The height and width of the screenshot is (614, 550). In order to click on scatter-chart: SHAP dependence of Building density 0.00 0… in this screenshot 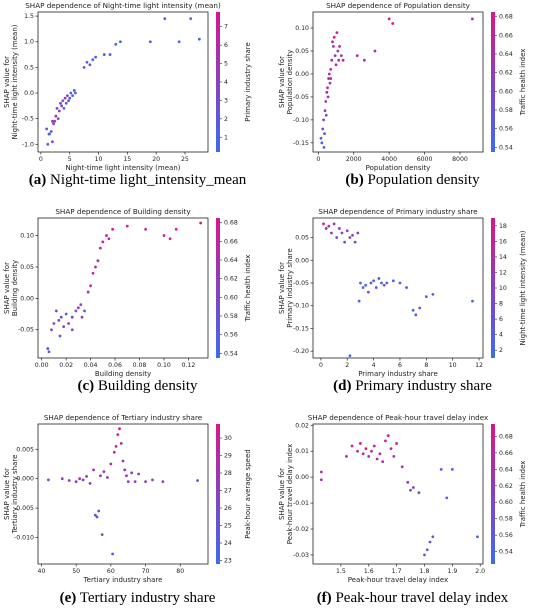, I will do `click(127, 292)`.